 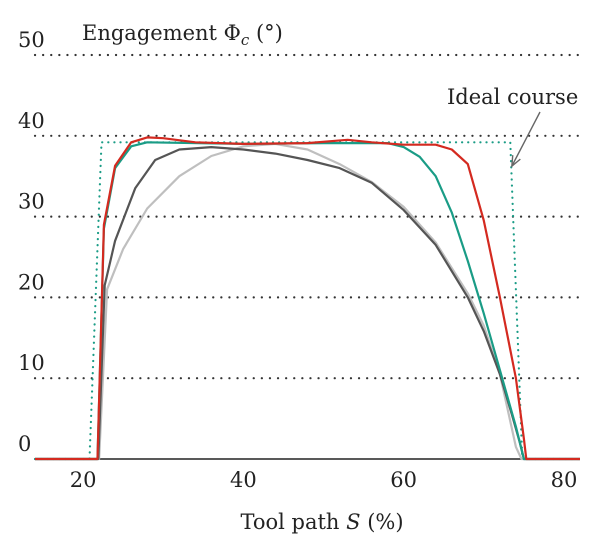 What do you see at coordinates (31, 363) in the screenshot?
I see `y-tick-10: 10` at bounding box center [31, 363].